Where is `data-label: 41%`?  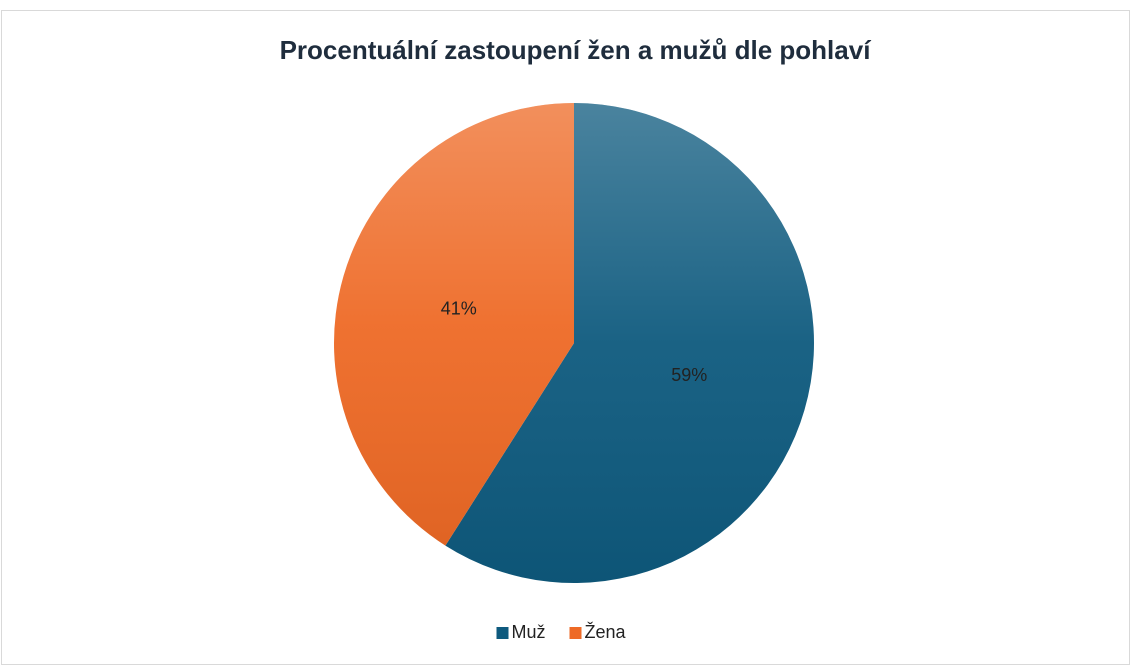 data-label: 41% is located at coordinates (459, 308).